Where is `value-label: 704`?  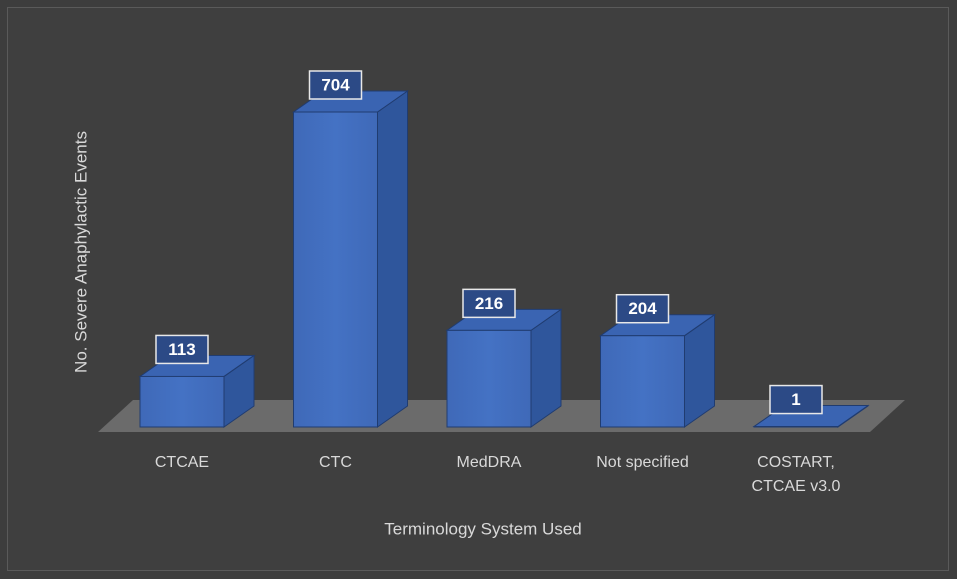
value-label: 704 is located at coordinates (335, 84).